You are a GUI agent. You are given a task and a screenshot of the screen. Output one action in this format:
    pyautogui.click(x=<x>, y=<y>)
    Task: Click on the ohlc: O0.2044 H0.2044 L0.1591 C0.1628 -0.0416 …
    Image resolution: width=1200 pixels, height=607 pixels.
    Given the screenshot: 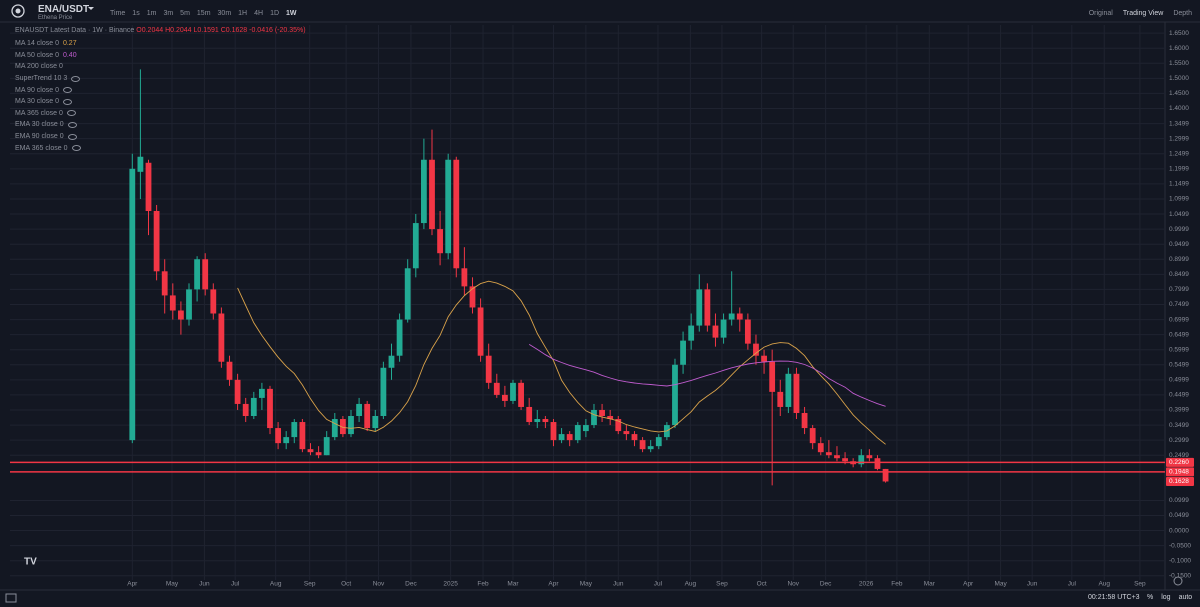 What is the action you would take?
    pyautogui.click(x=221, y=30)
    